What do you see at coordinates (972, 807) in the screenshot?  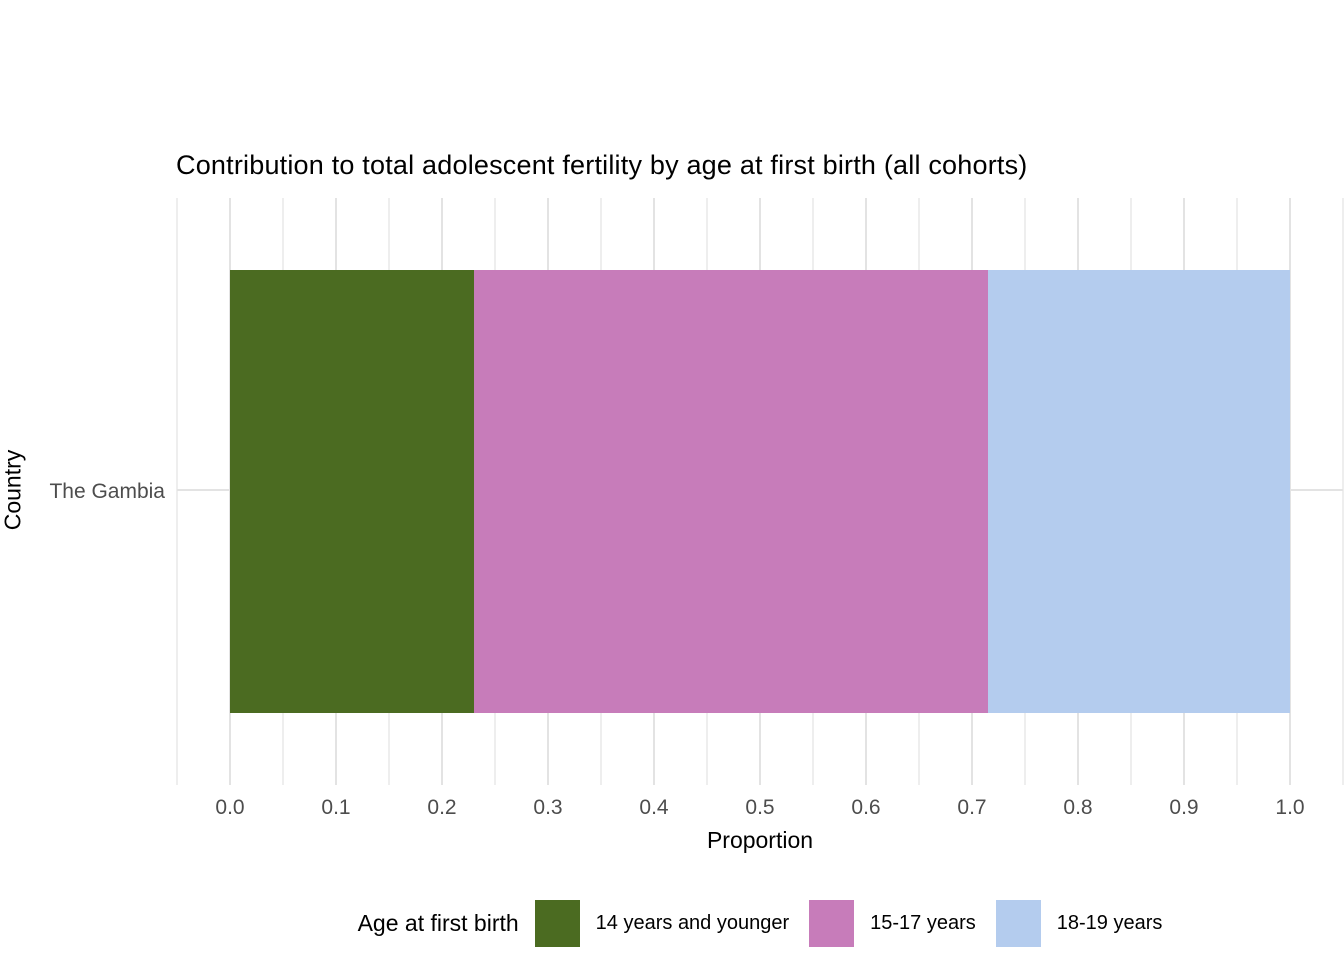 I see `x-tick-label: 0.7` at bounding box center [972, 807].